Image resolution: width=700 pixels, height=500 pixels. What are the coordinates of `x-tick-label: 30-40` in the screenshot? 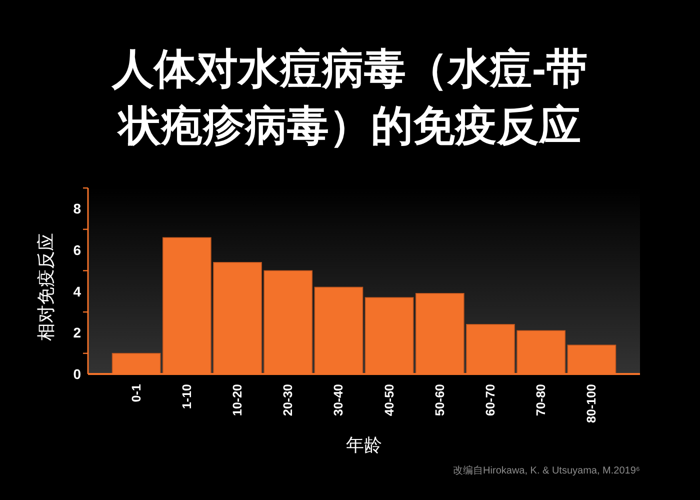 It's located at (339, 400).